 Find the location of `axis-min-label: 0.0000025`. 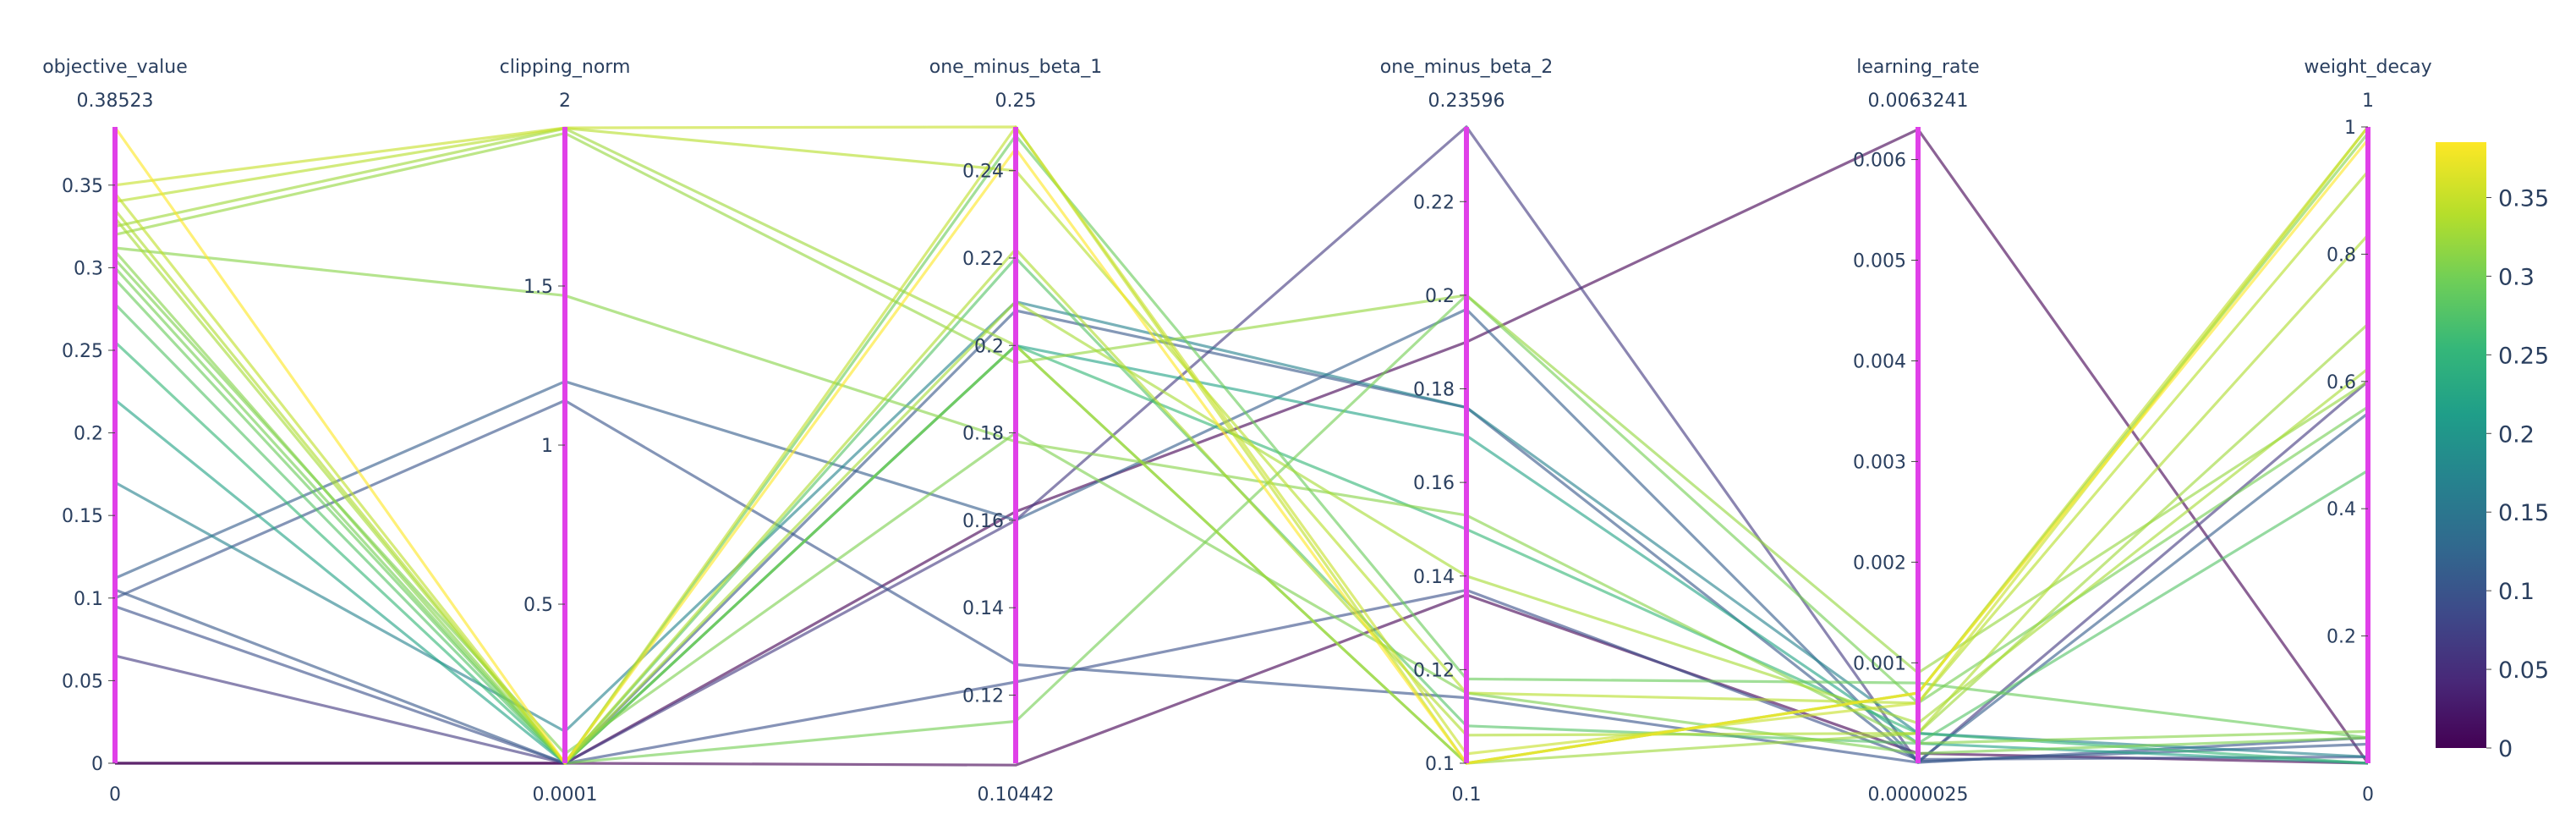

axis-min-label: 0.0000025 is located at coordinates (1918, 795).